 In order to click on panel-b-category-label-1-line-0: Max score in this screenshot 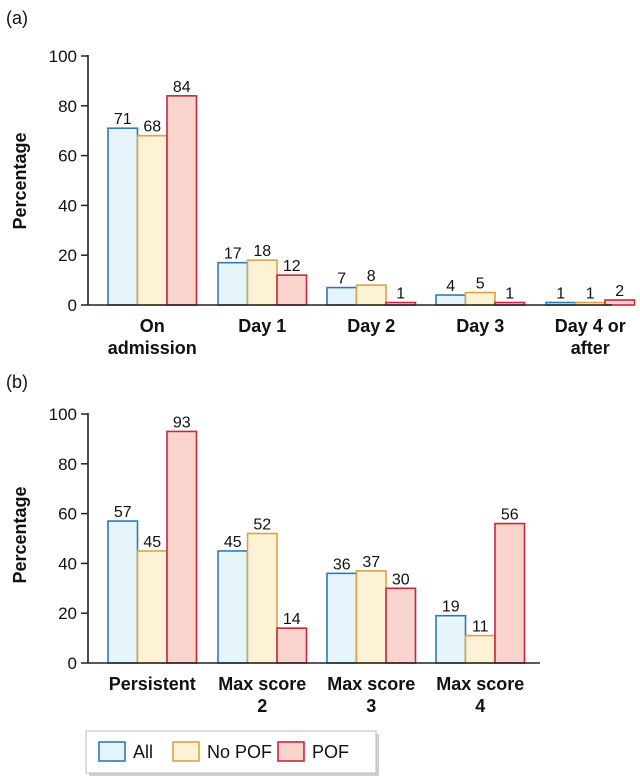, I will do `click(262, 684)`.